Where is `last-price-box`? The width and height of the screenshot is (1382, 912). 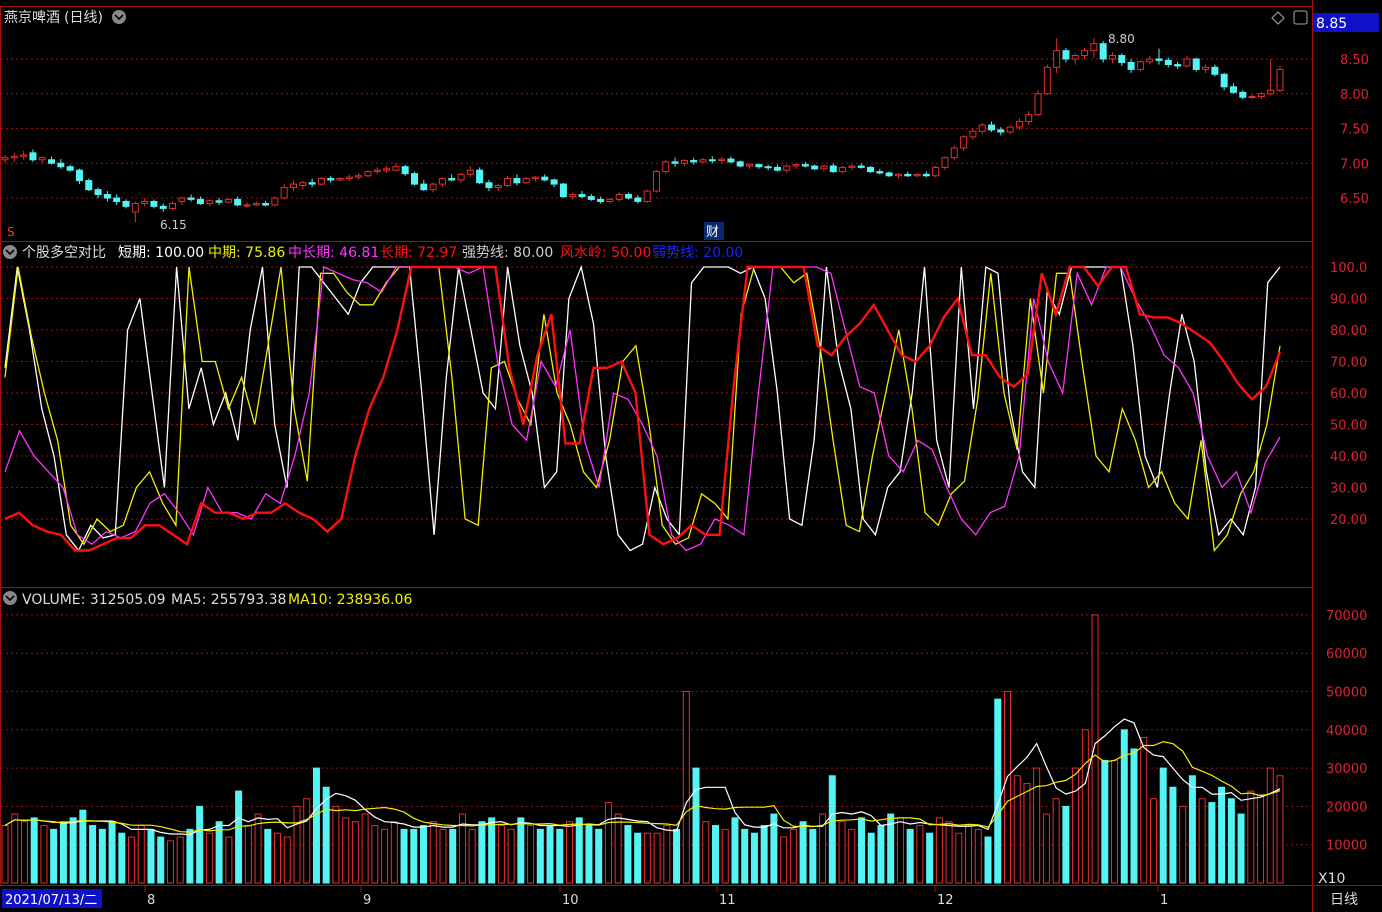 last-price-box is located at coordinates (1346, 22).